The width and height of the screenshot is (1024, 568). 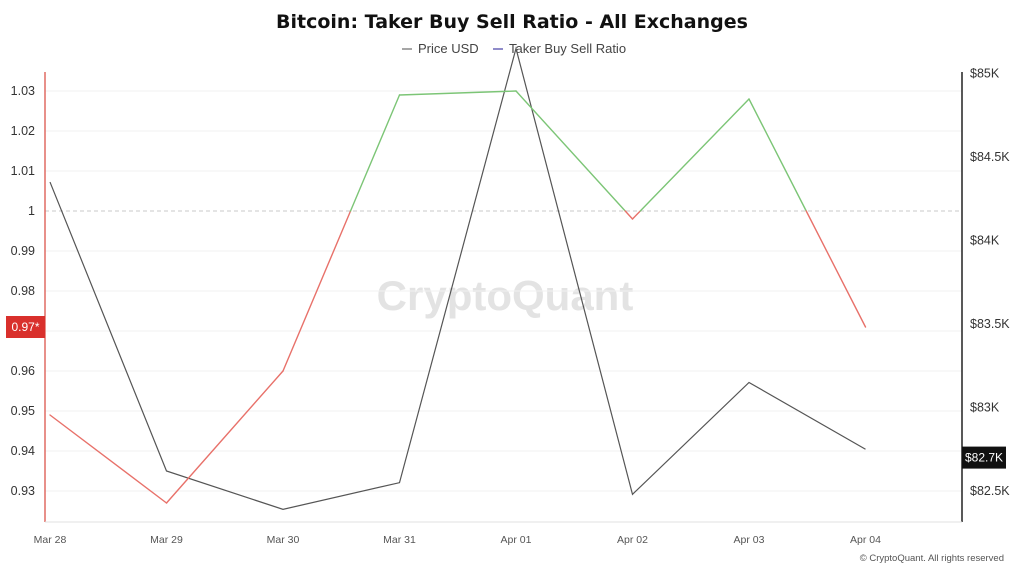 I want to click on left-current-badge-label: 0.97*, so click(x=25, y=327).